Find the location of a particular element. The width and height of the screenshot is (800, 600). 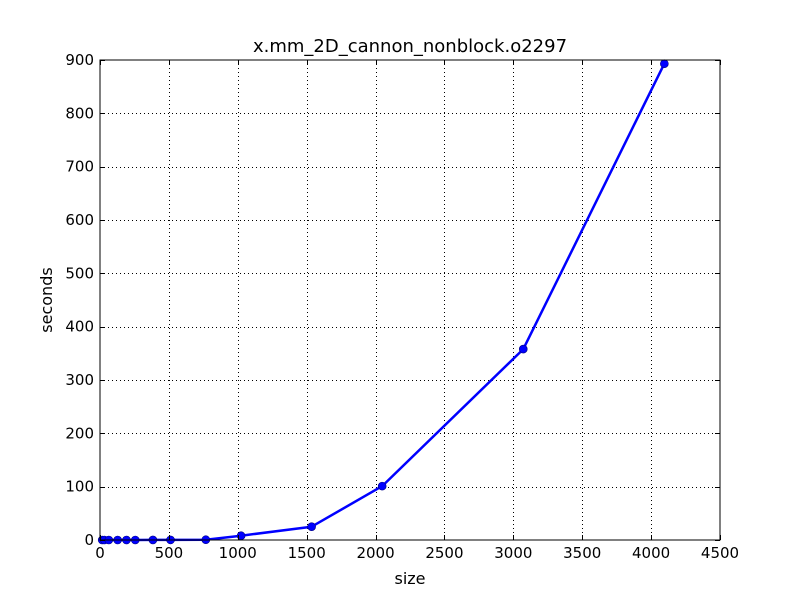

y-tick-label: 800 is located at coordinates (79, 113).